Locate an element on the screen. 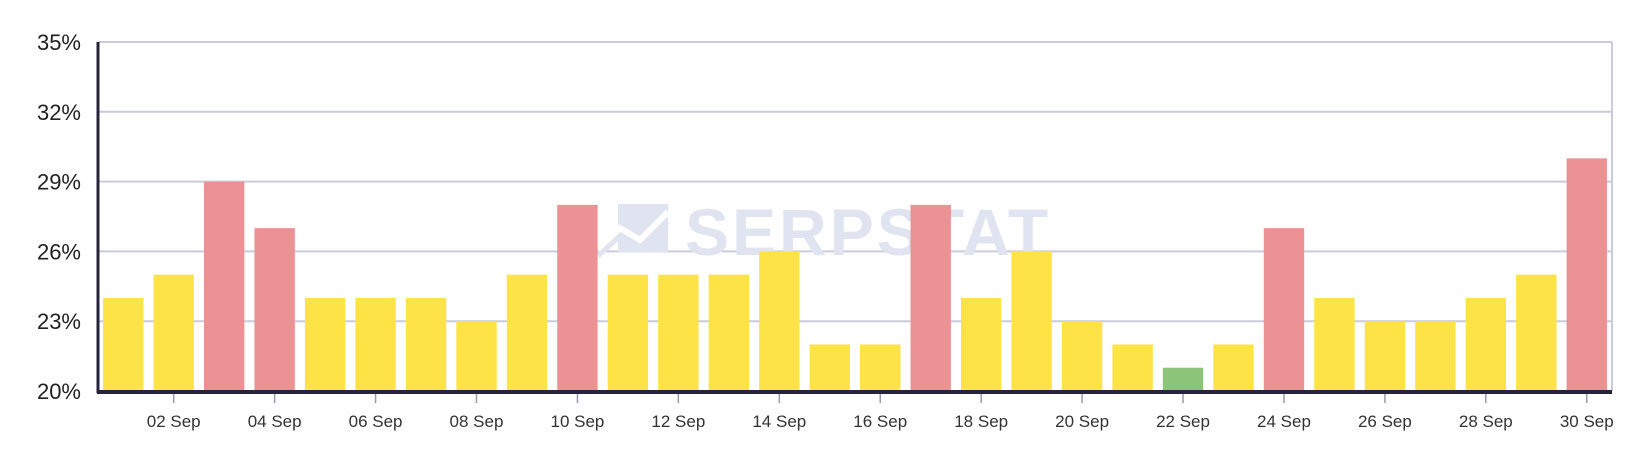  bar-29-sep is located at coordinates (1536, 332).